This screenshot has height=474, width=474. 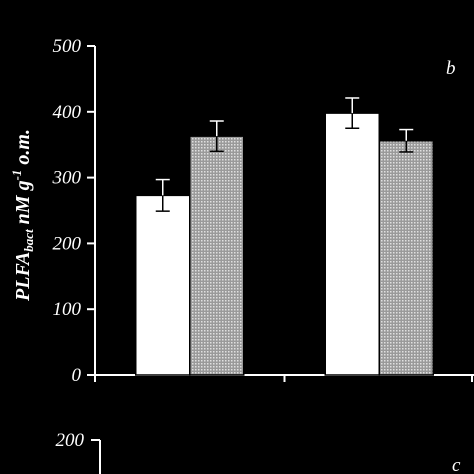 I want to click on y-axis-title-tail: o.m., so click(x=23, y=149).